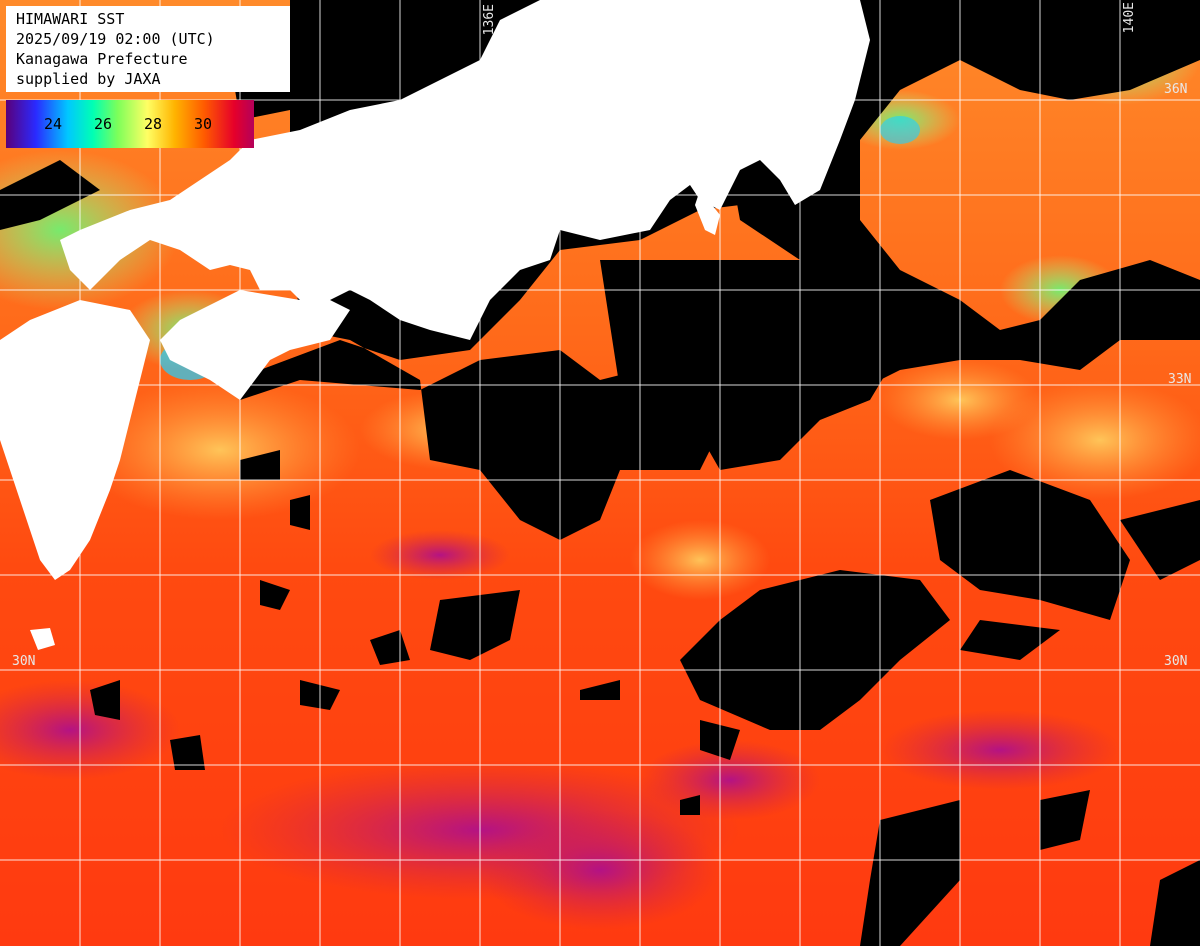 Image resolution: width=1200 pixels, height=946 pixels. I want to click on lon-label-136e: 136E, so click(489, 20).